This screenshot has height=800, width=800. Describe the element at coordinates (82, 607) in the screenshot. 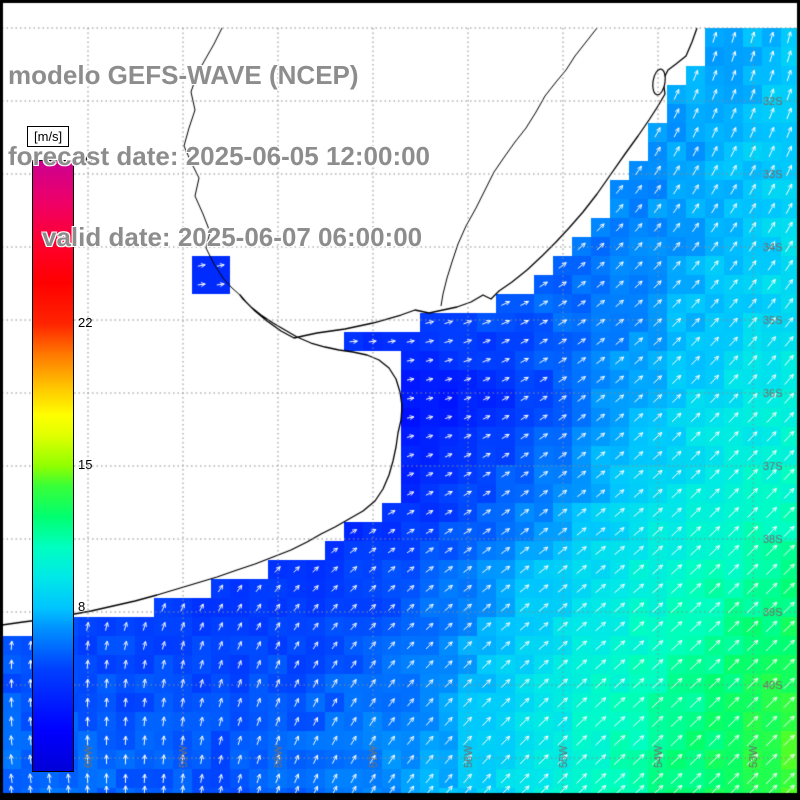

I see `colorbar-tick: 8` at that location.